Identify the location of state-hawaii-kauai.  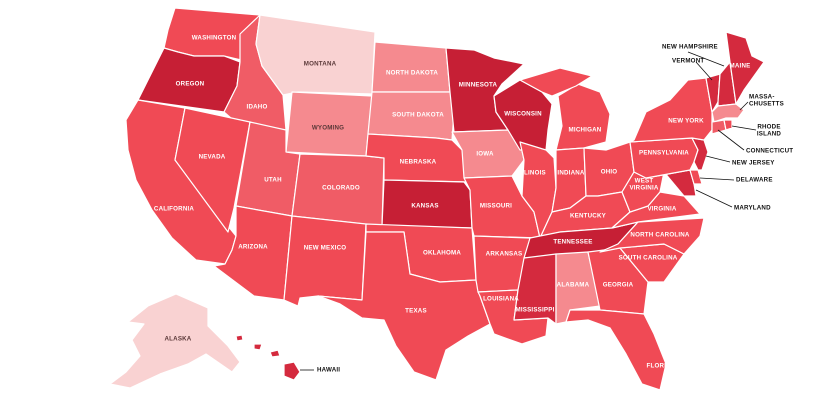
(239, 338).